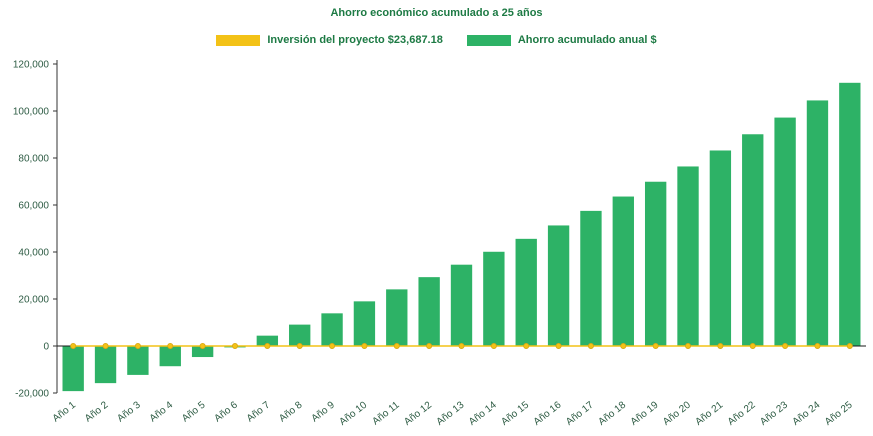 Image resolution: width=873 pixels, height=436 pixels. Describe the element at coordinates (33, 300) in the screenshot. I see `y-tick-label: 20,000` at that location.